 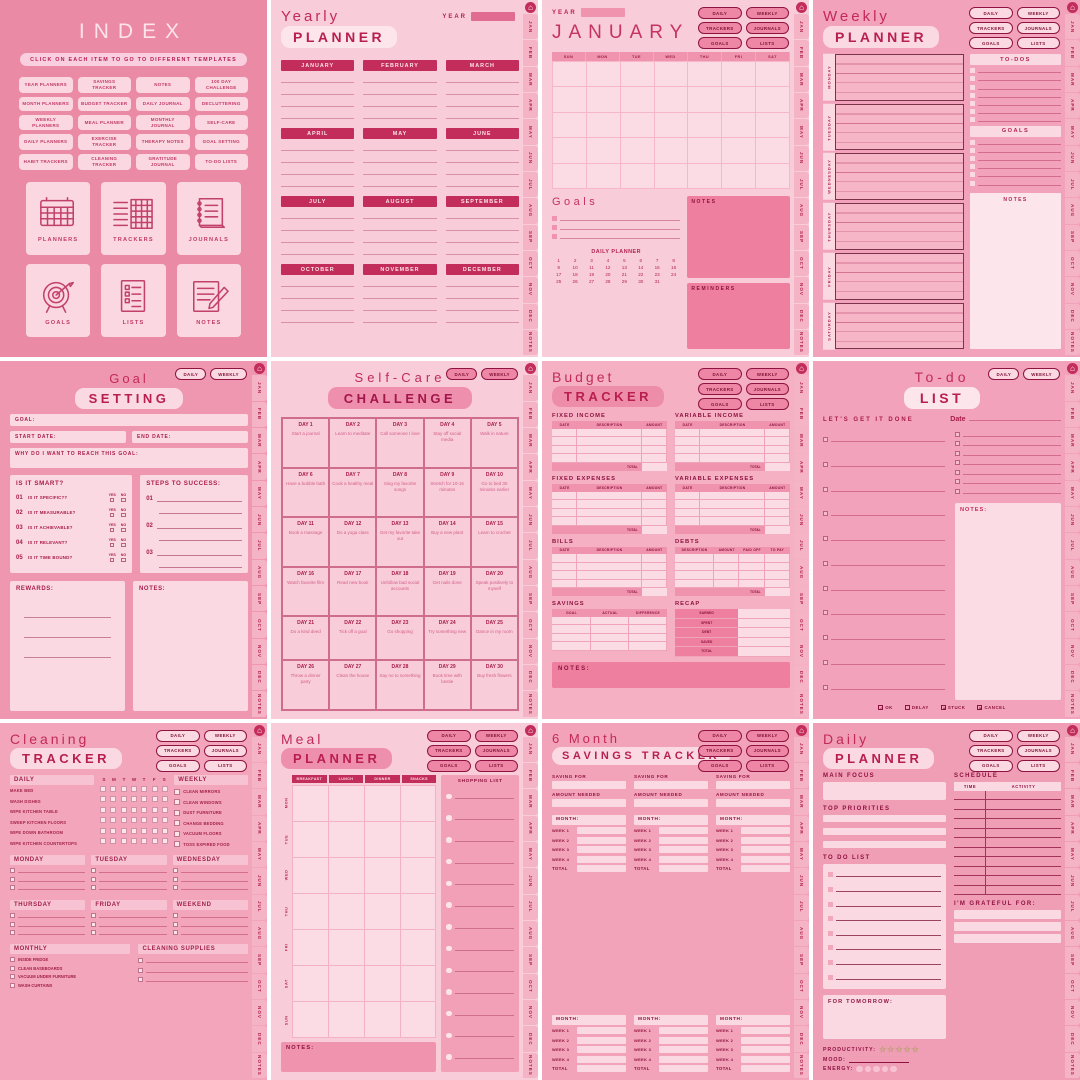 I want to click on home-button: ⌂, so click(x=801, y=730).